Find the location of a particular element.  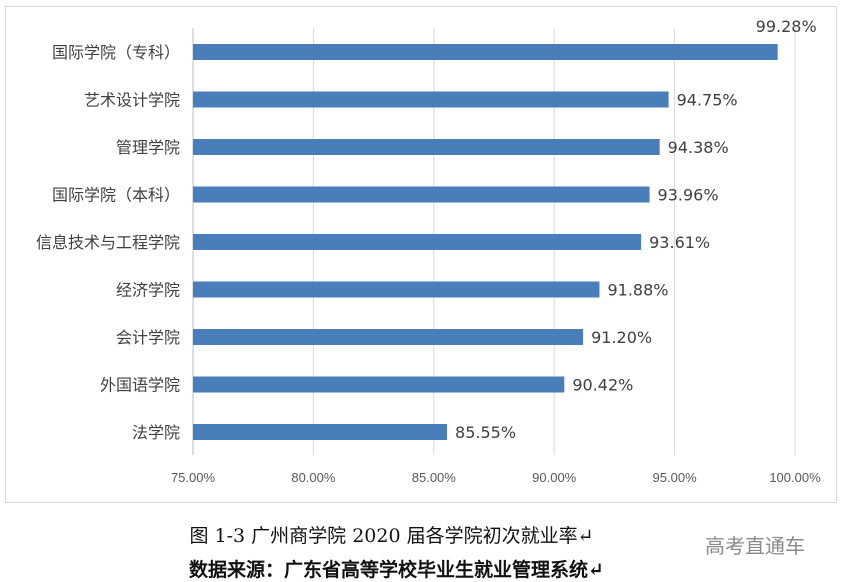

data-label: 93.96% is located at coordinates (688, 195).